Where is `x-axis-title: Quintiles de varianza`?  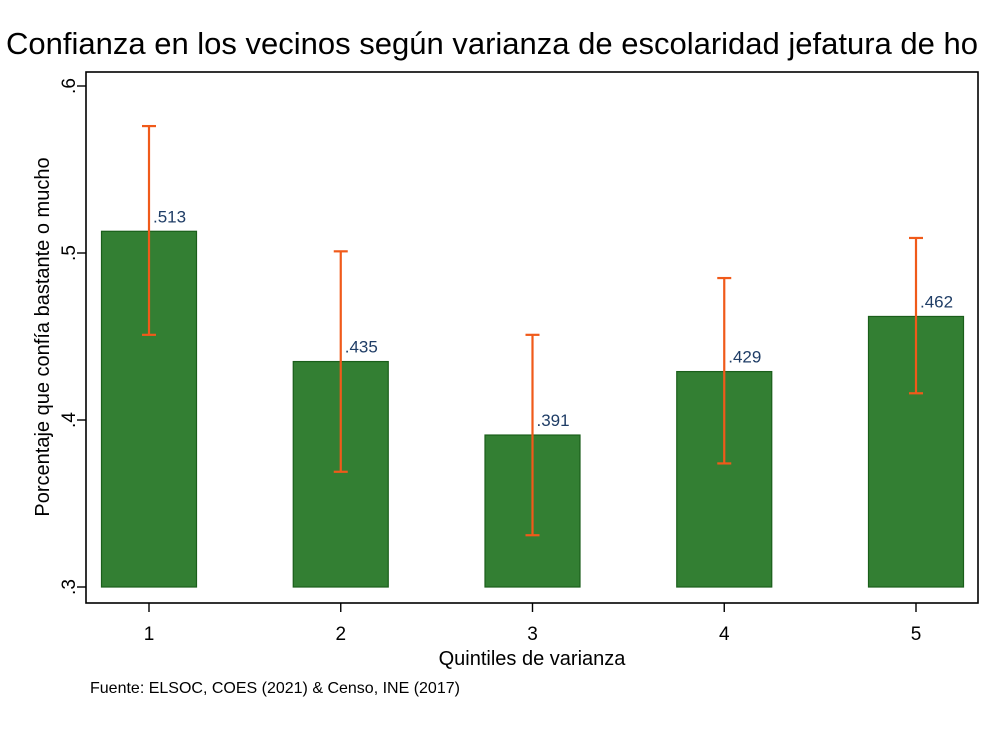
x-axis-title: Quintiles de varianza is located at coordinates (533, 659).